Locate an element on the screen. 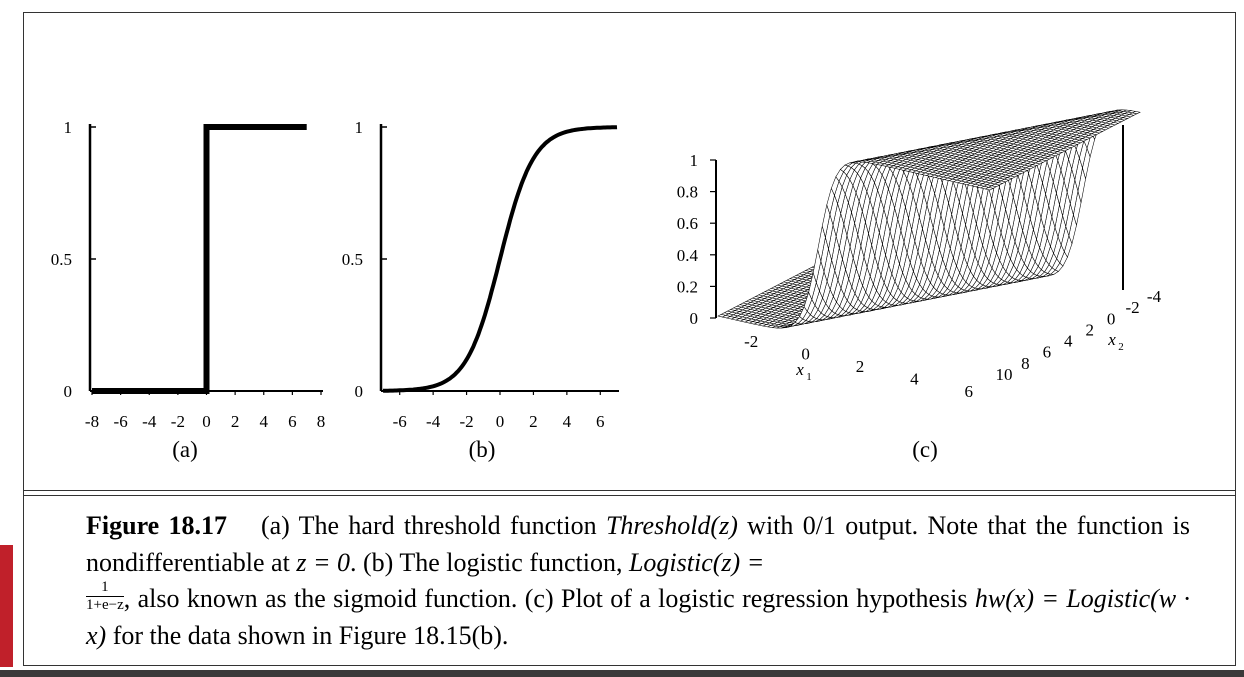  caption-text-1: (a) The hard threshold function is located at coordinates (433, 525).